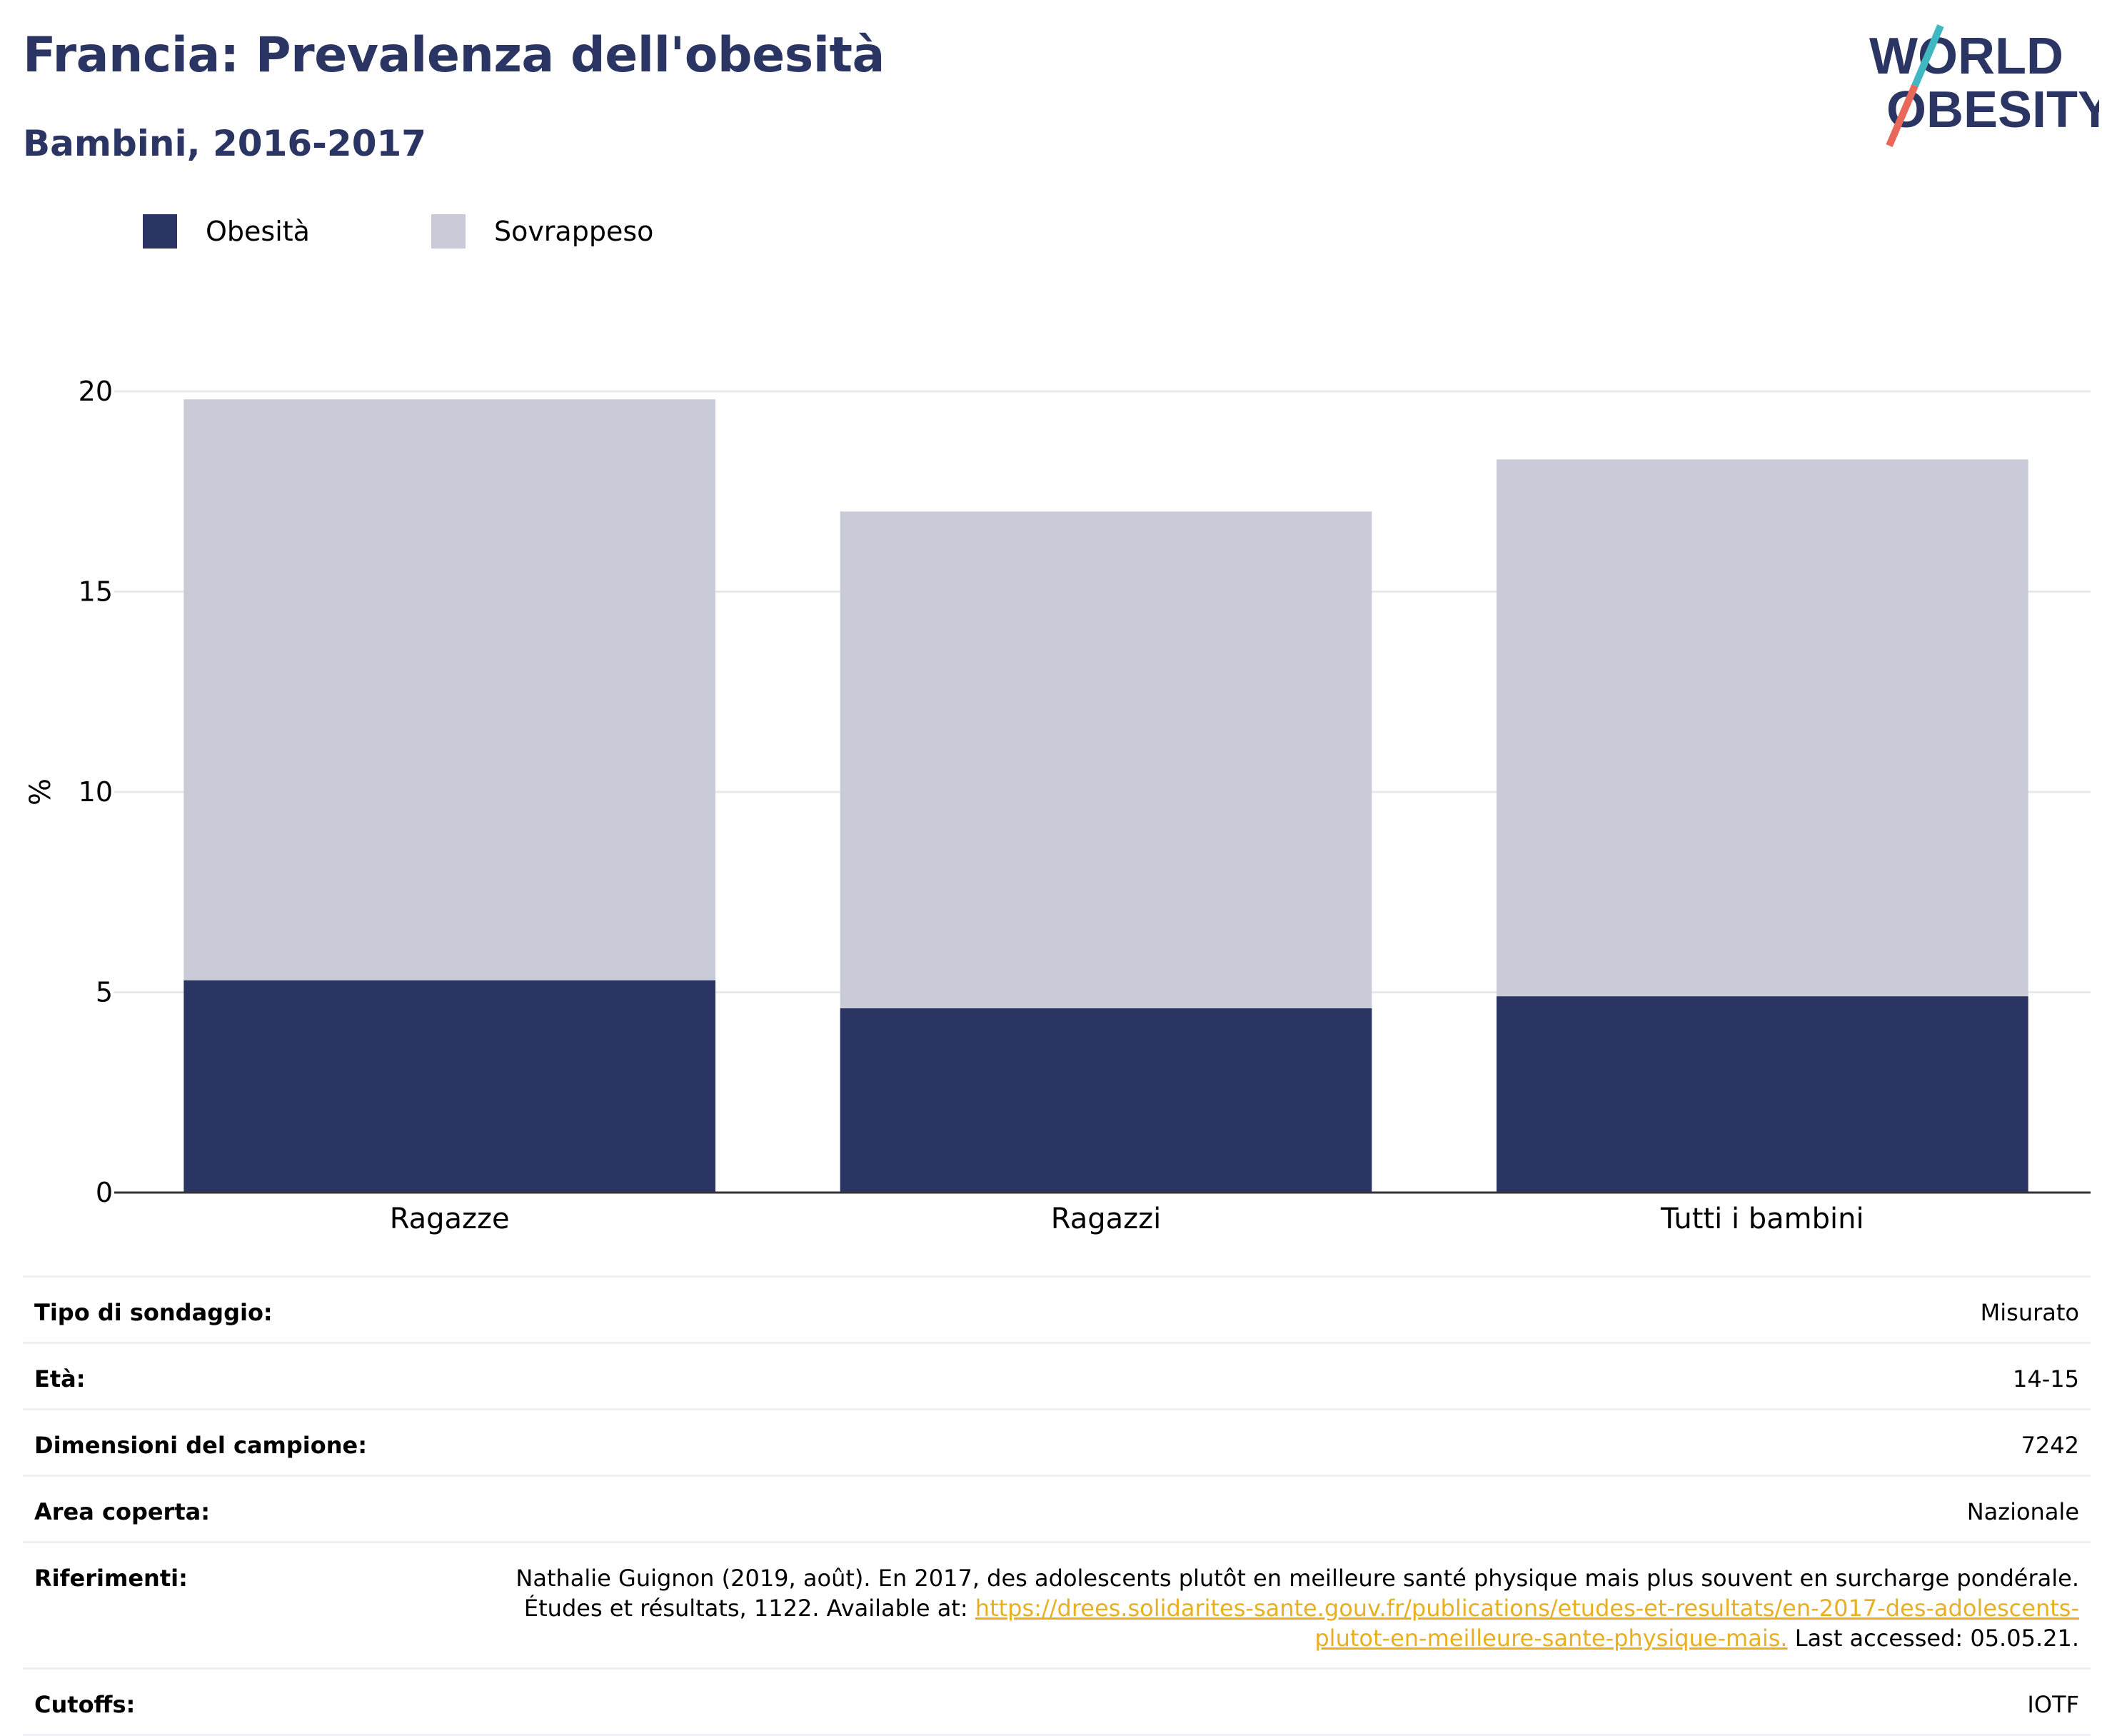  Describe the element at coordinates (1966, 56) in the screenshot. I see `logo-word-world: WORLD` at that location.